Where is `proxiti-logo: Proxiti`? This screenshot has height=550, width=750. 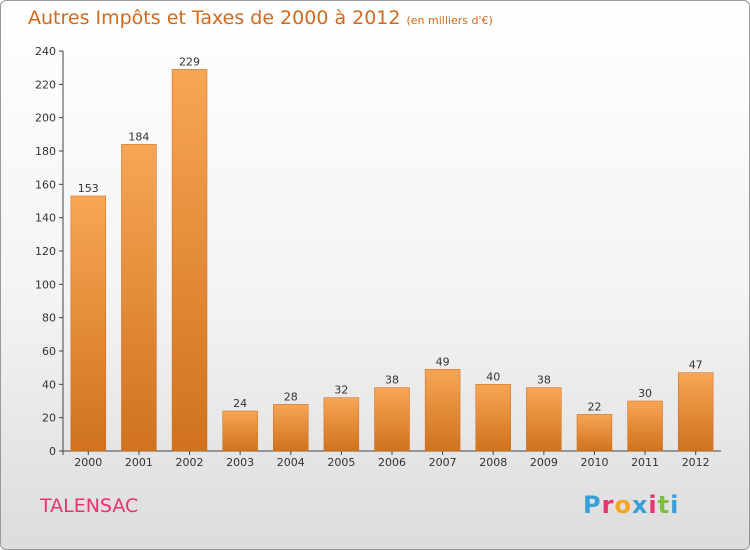
proxiti-logo: Proxiti is located at coordinates (631, 505).